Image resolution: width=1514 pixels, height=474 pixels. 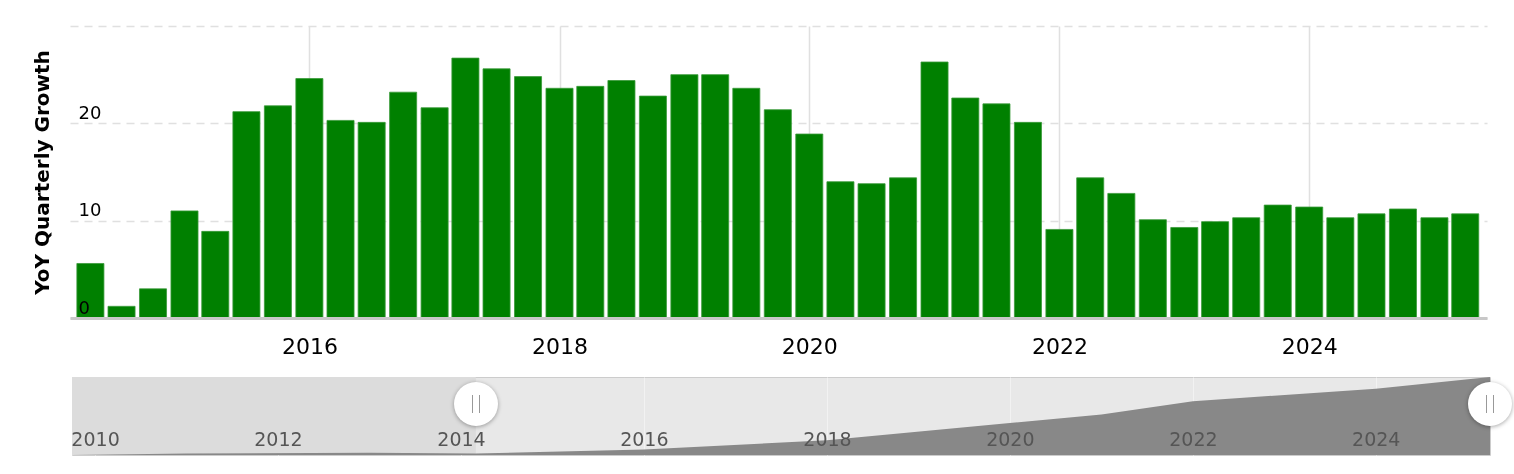 What do you see at coordinates (95, 438) in the screenshot?
I see `x-tick-label: 2010` at bounding box center [95, 438].